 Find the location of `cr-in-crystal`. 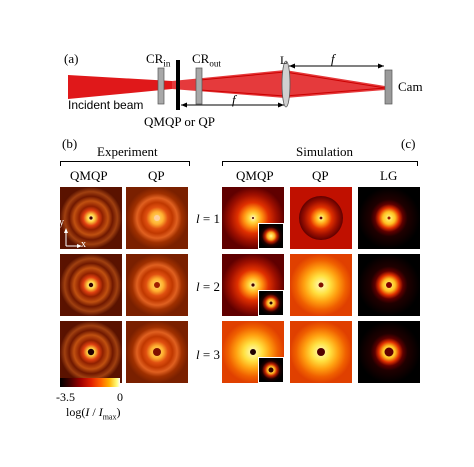

cr-in-crystal is located at coordinates (161, 86).